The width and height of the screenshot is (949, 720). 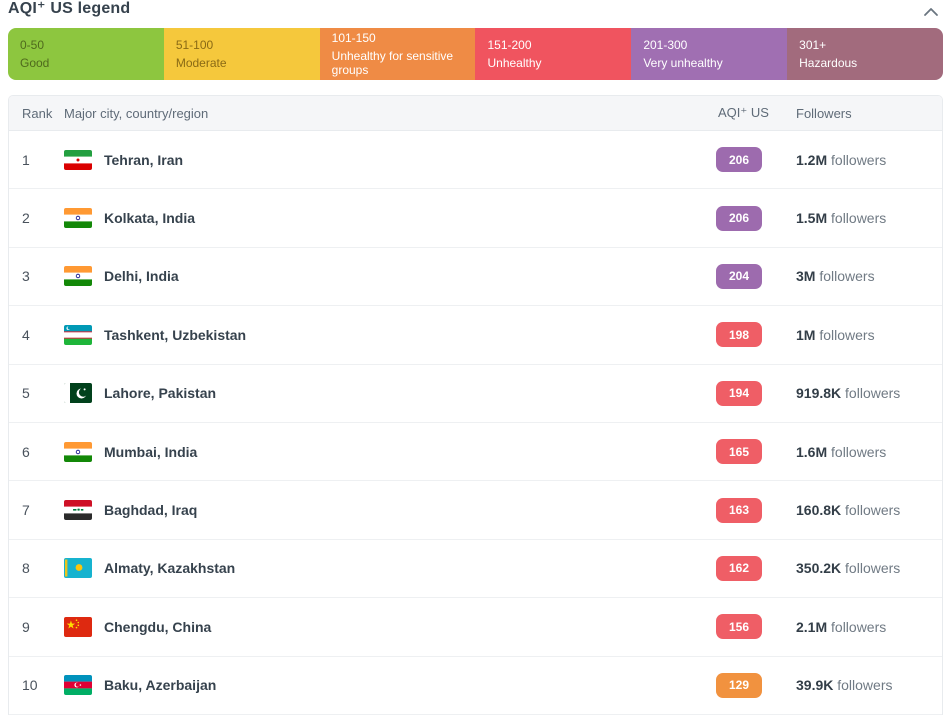 I want to click on rank-cell: 5, so click(x=26, y=393).